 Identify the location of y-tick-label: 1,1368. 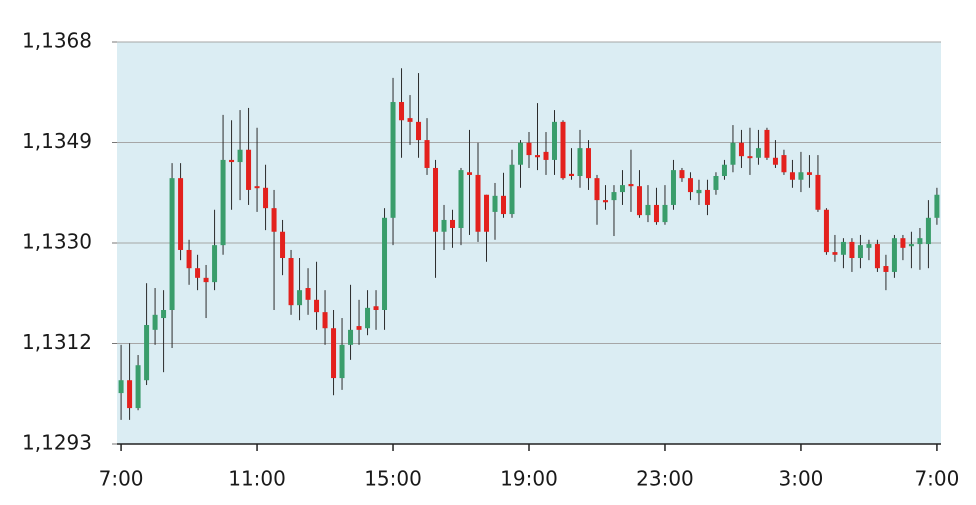
(57, 41).